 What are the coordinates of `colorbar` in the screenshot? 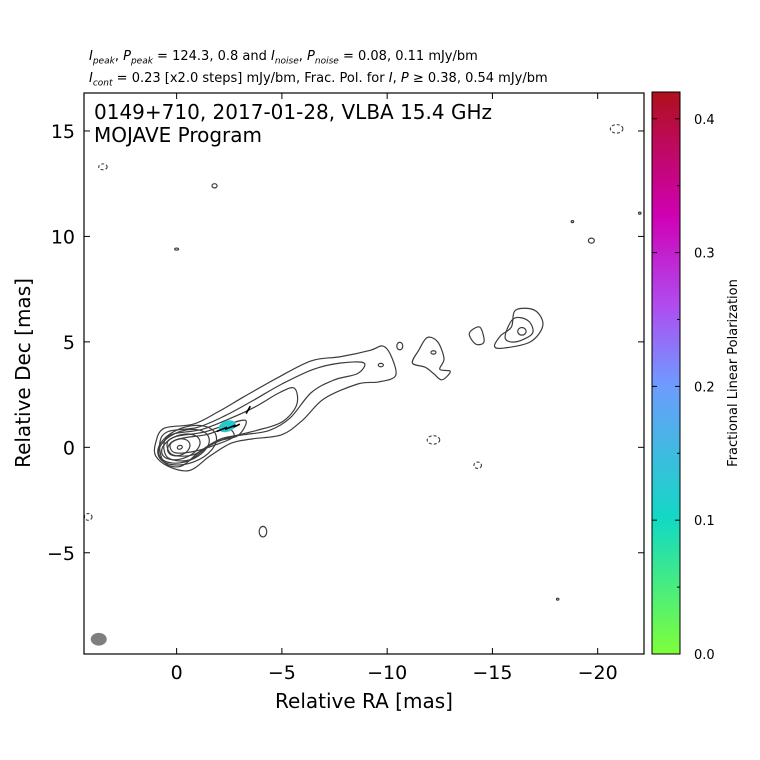 It's located at (666, 373).